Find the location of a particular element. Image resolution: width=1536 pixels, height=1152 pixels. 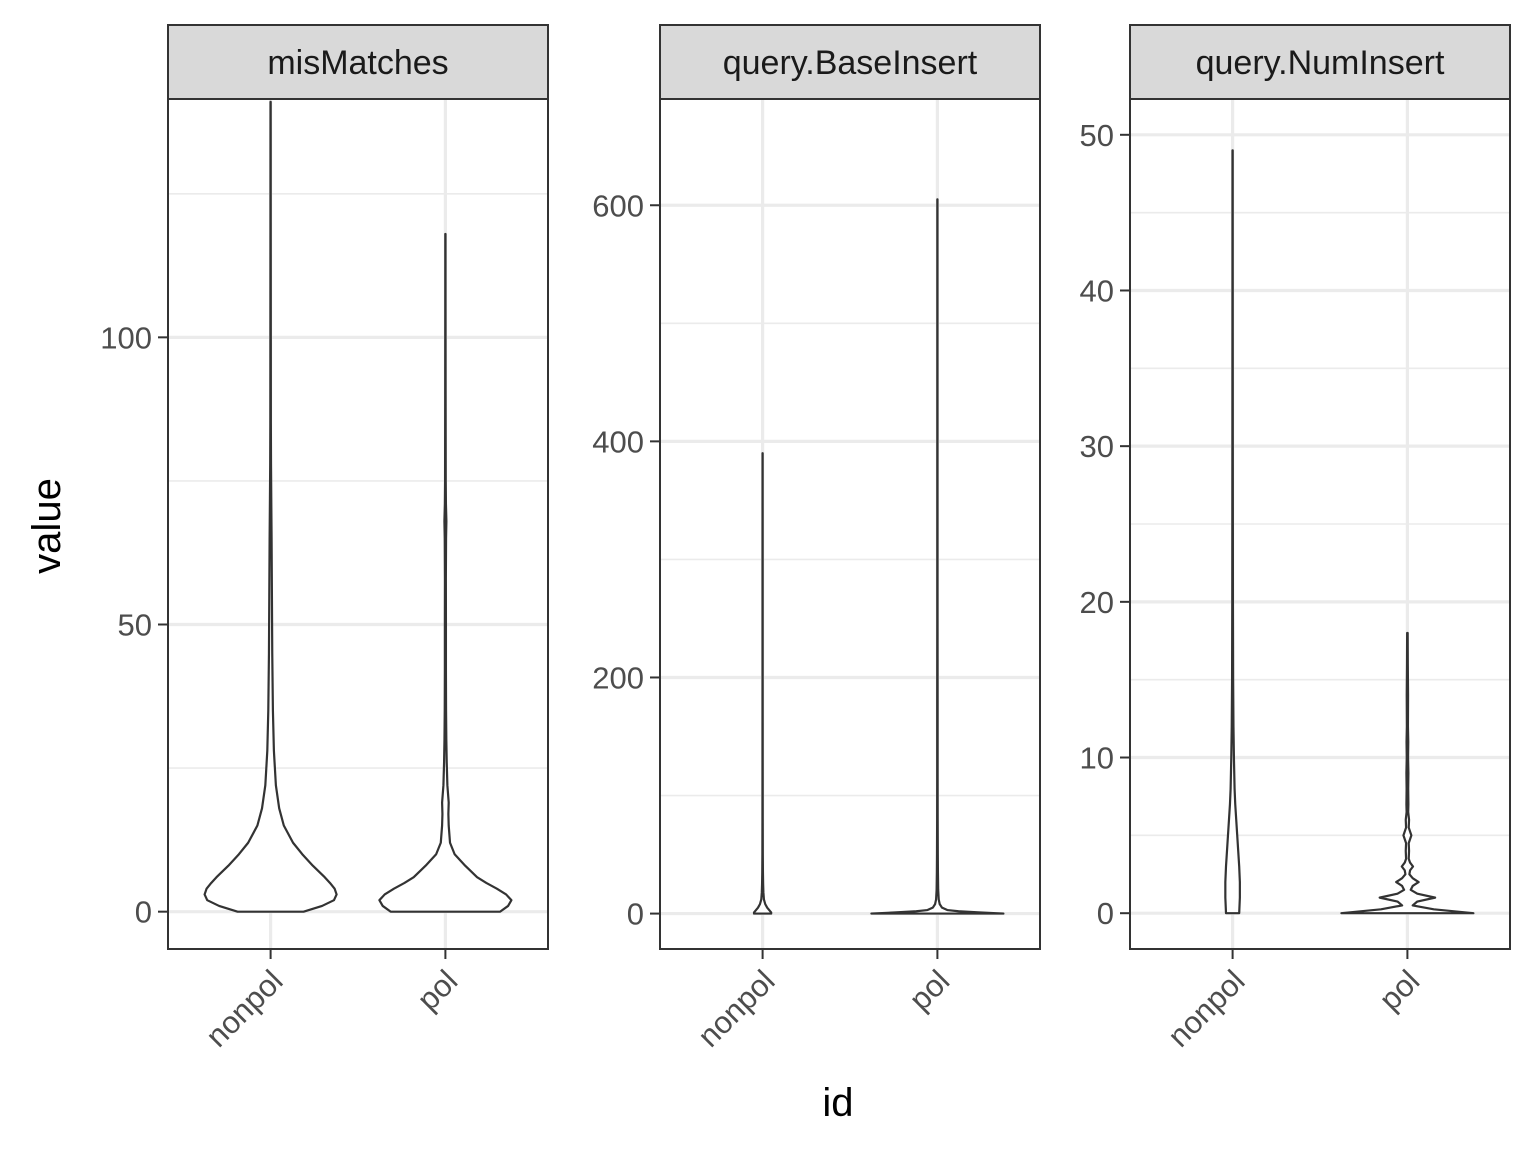

y-tick-label: 30 is located at coordinates (1097, 446).